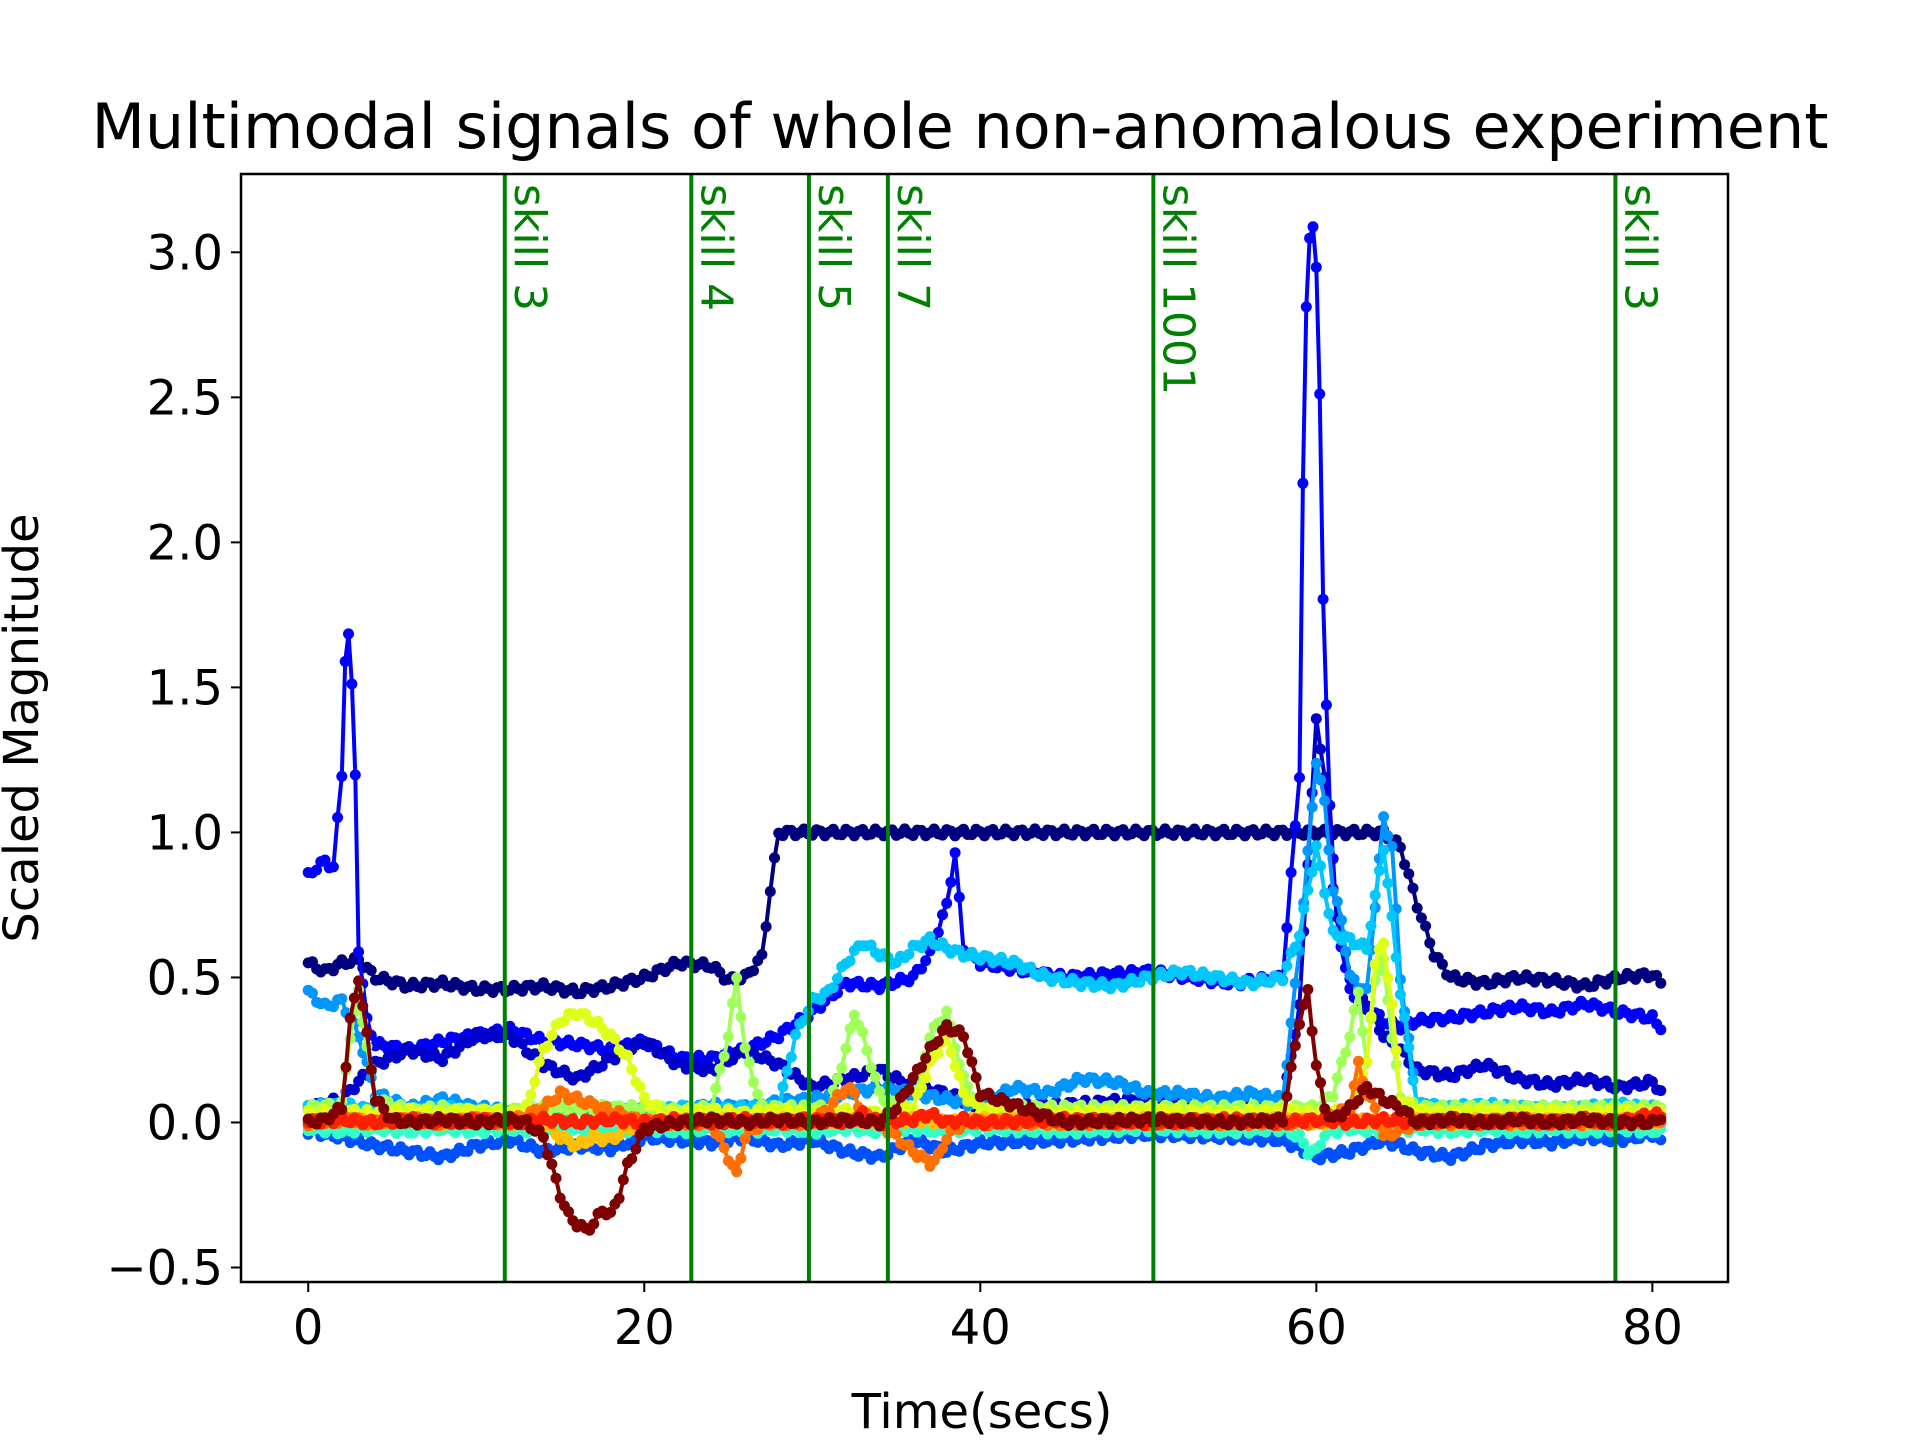  I want to click on x-tick-label: 40, so click(980, 1328).